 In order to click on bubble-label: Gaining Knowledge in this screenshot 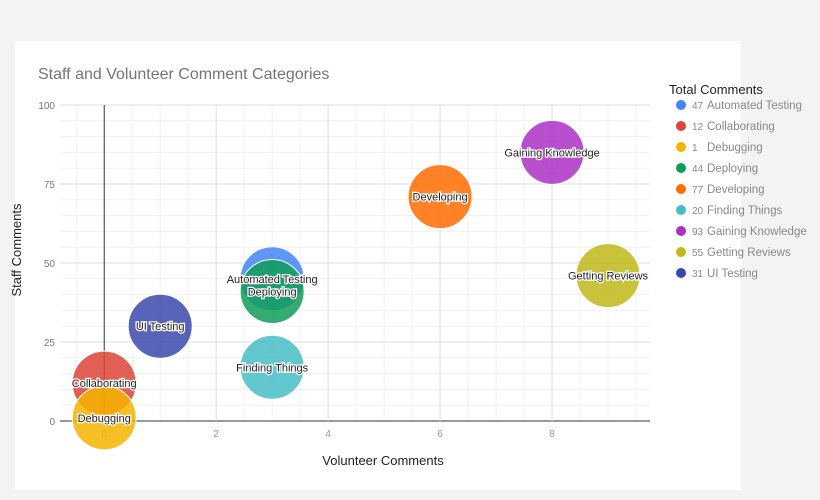, I will do `click(551, 153)`.